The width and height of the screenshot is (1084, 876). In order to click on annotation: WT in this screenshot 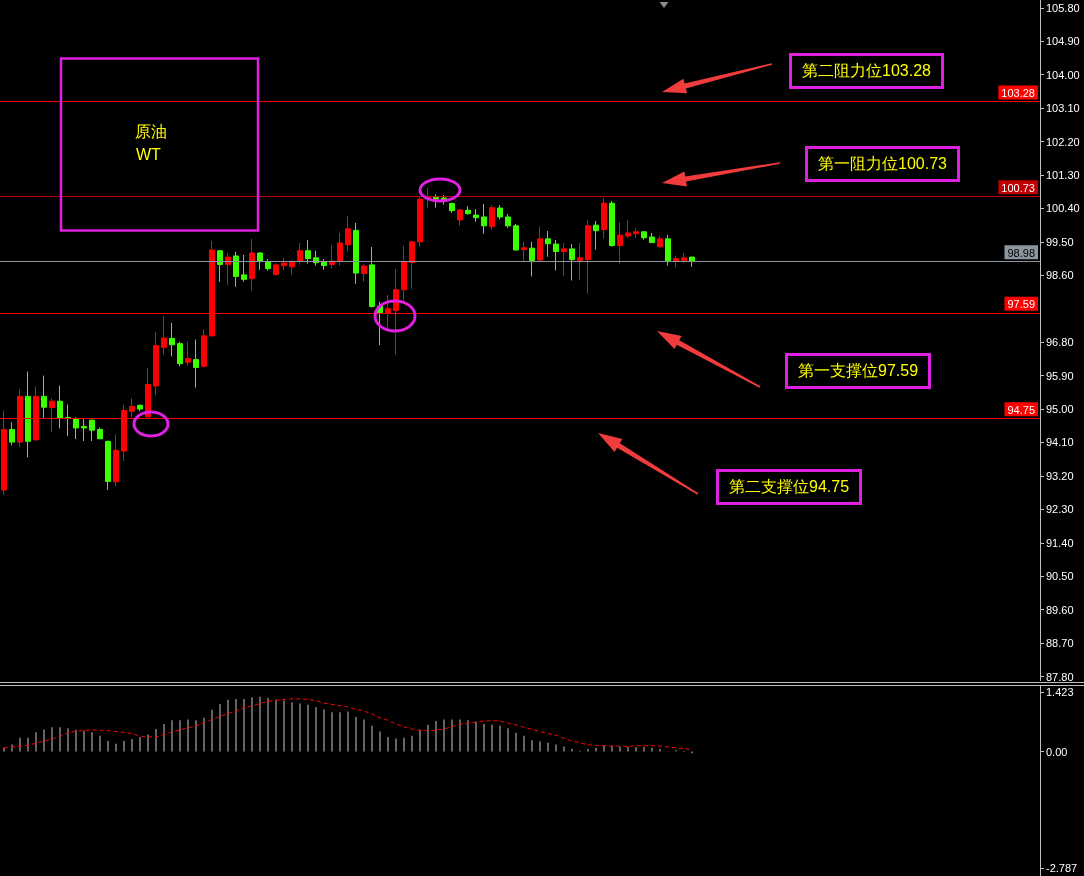, I will do `click(148, 155)`.